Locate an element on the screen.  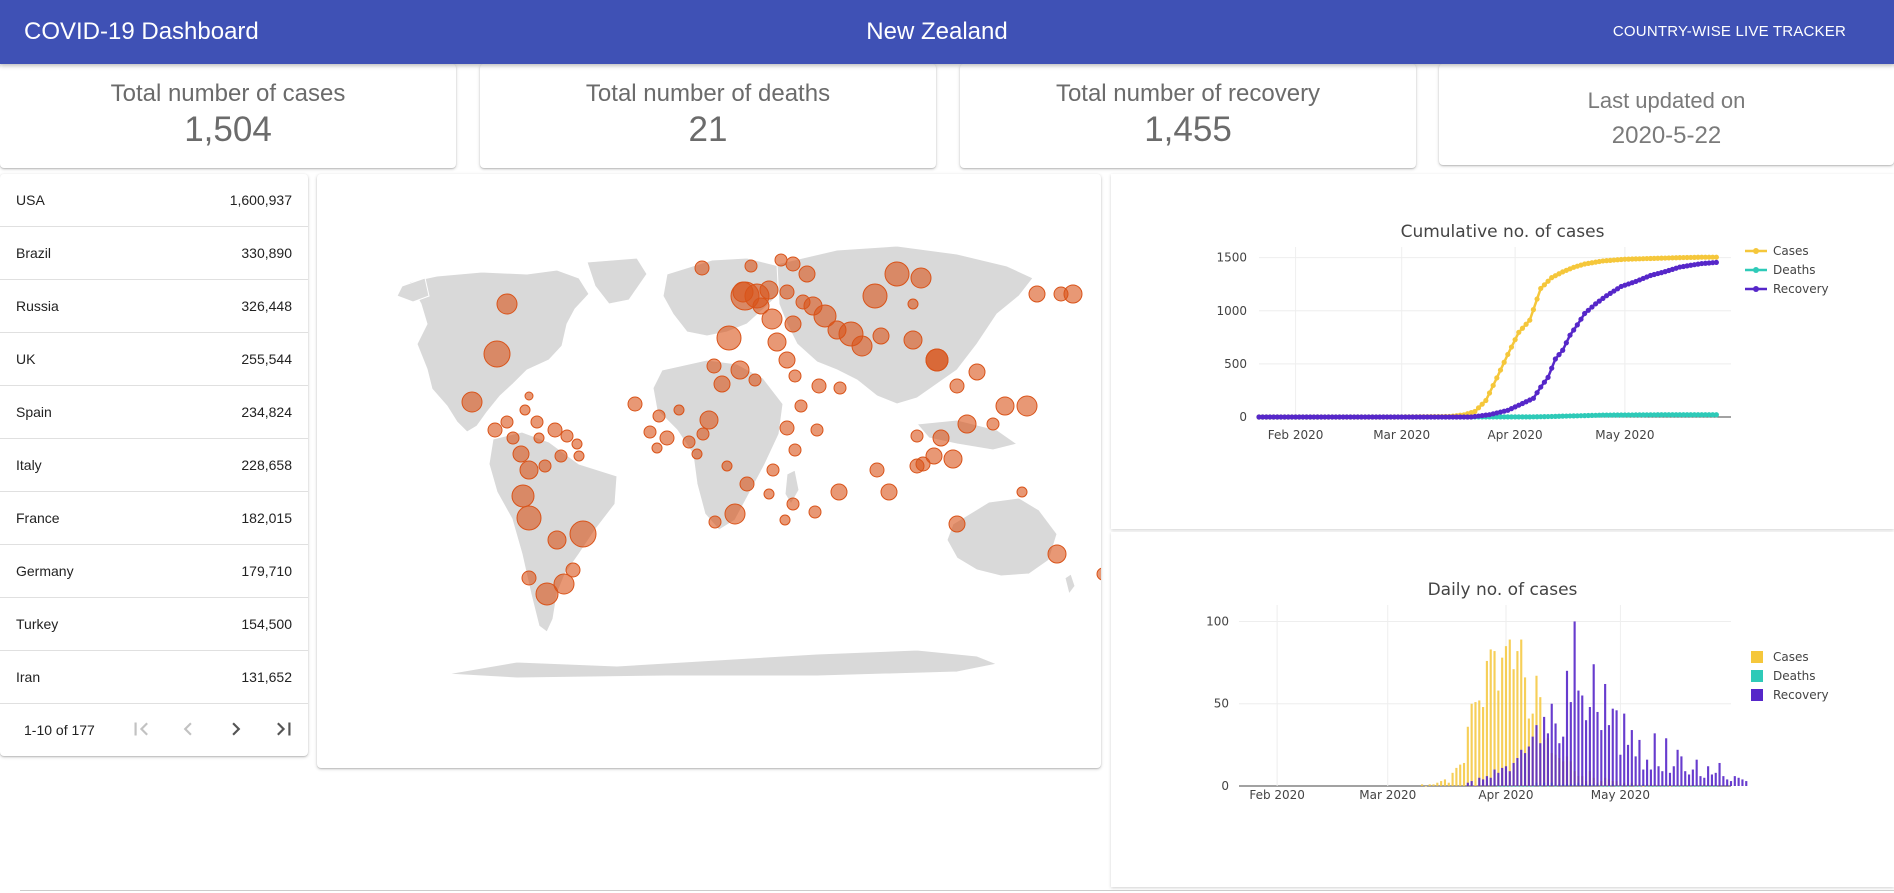
previous-page-icon is located at coordinates (188, 729).